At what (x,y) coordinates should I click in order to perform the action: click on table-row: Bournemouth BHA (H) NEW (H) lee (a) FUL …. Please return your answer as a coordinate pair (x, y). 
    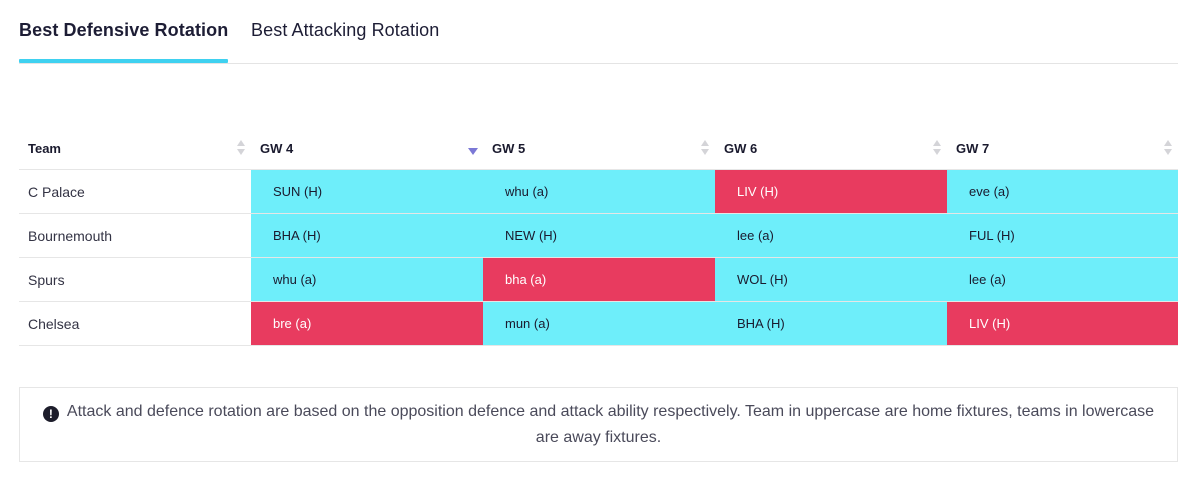
    Looking at the image, I should click on (598, 236).